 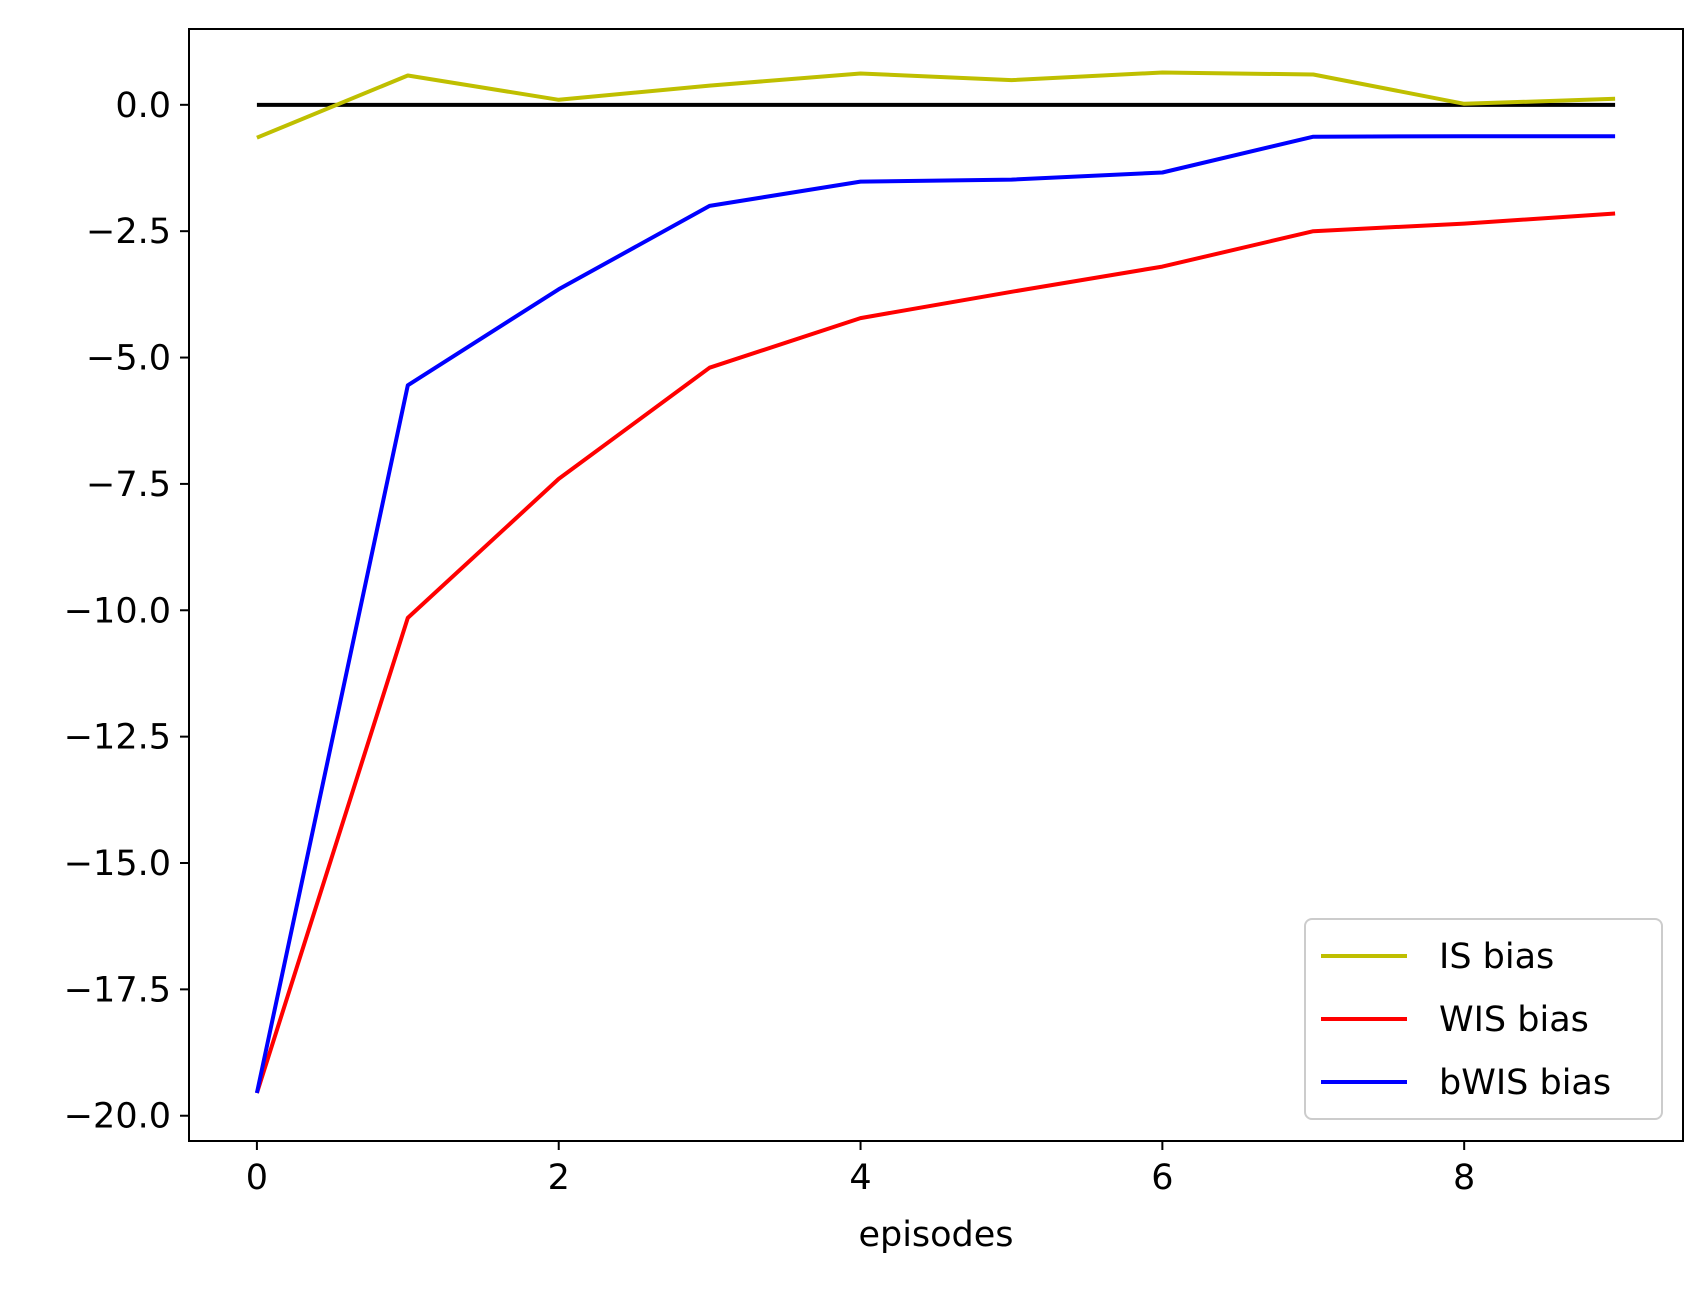 What do you see at coordinates (1464, 1178) in the screenshot?
I see `x-tick-label: 8` at bounding box center [1464, 1178].